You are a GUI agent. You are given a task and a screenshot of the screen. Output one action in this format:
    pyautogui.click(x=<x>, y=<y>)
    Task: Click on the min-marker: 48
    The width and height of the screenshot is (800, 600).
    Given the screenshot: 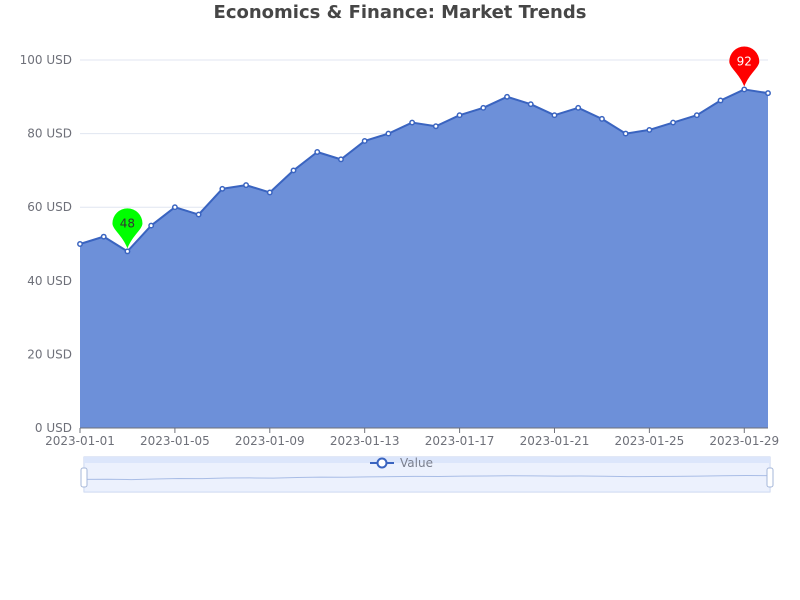 What is the action you would take?
    pyautogui.click(x=127, y=228)
    